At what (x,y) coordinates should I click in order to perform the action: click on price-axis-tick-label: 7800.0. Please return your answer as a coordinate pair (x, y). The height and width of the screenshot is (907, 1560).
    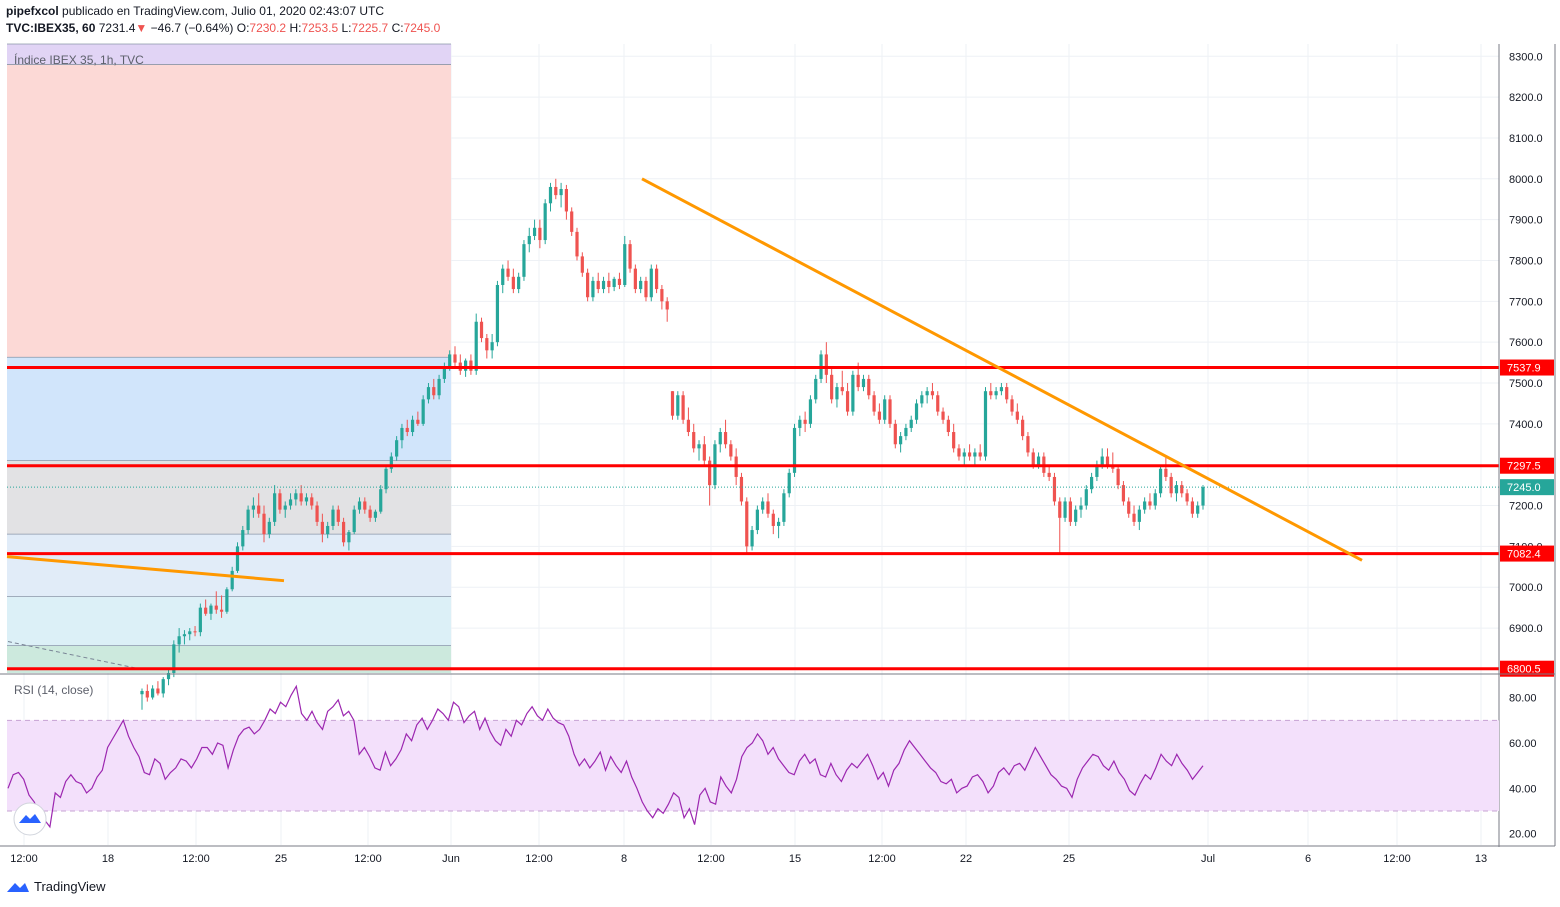
    Looking at the image, I should click on (1526, 261).